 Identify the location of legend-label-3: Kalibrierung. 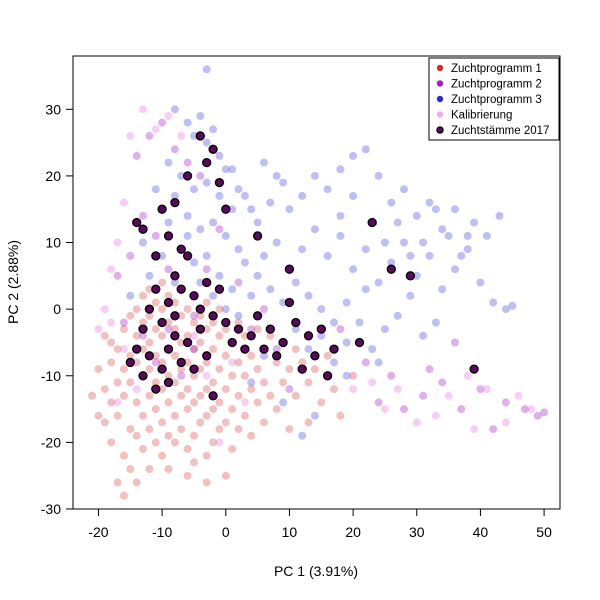
(481, 116).